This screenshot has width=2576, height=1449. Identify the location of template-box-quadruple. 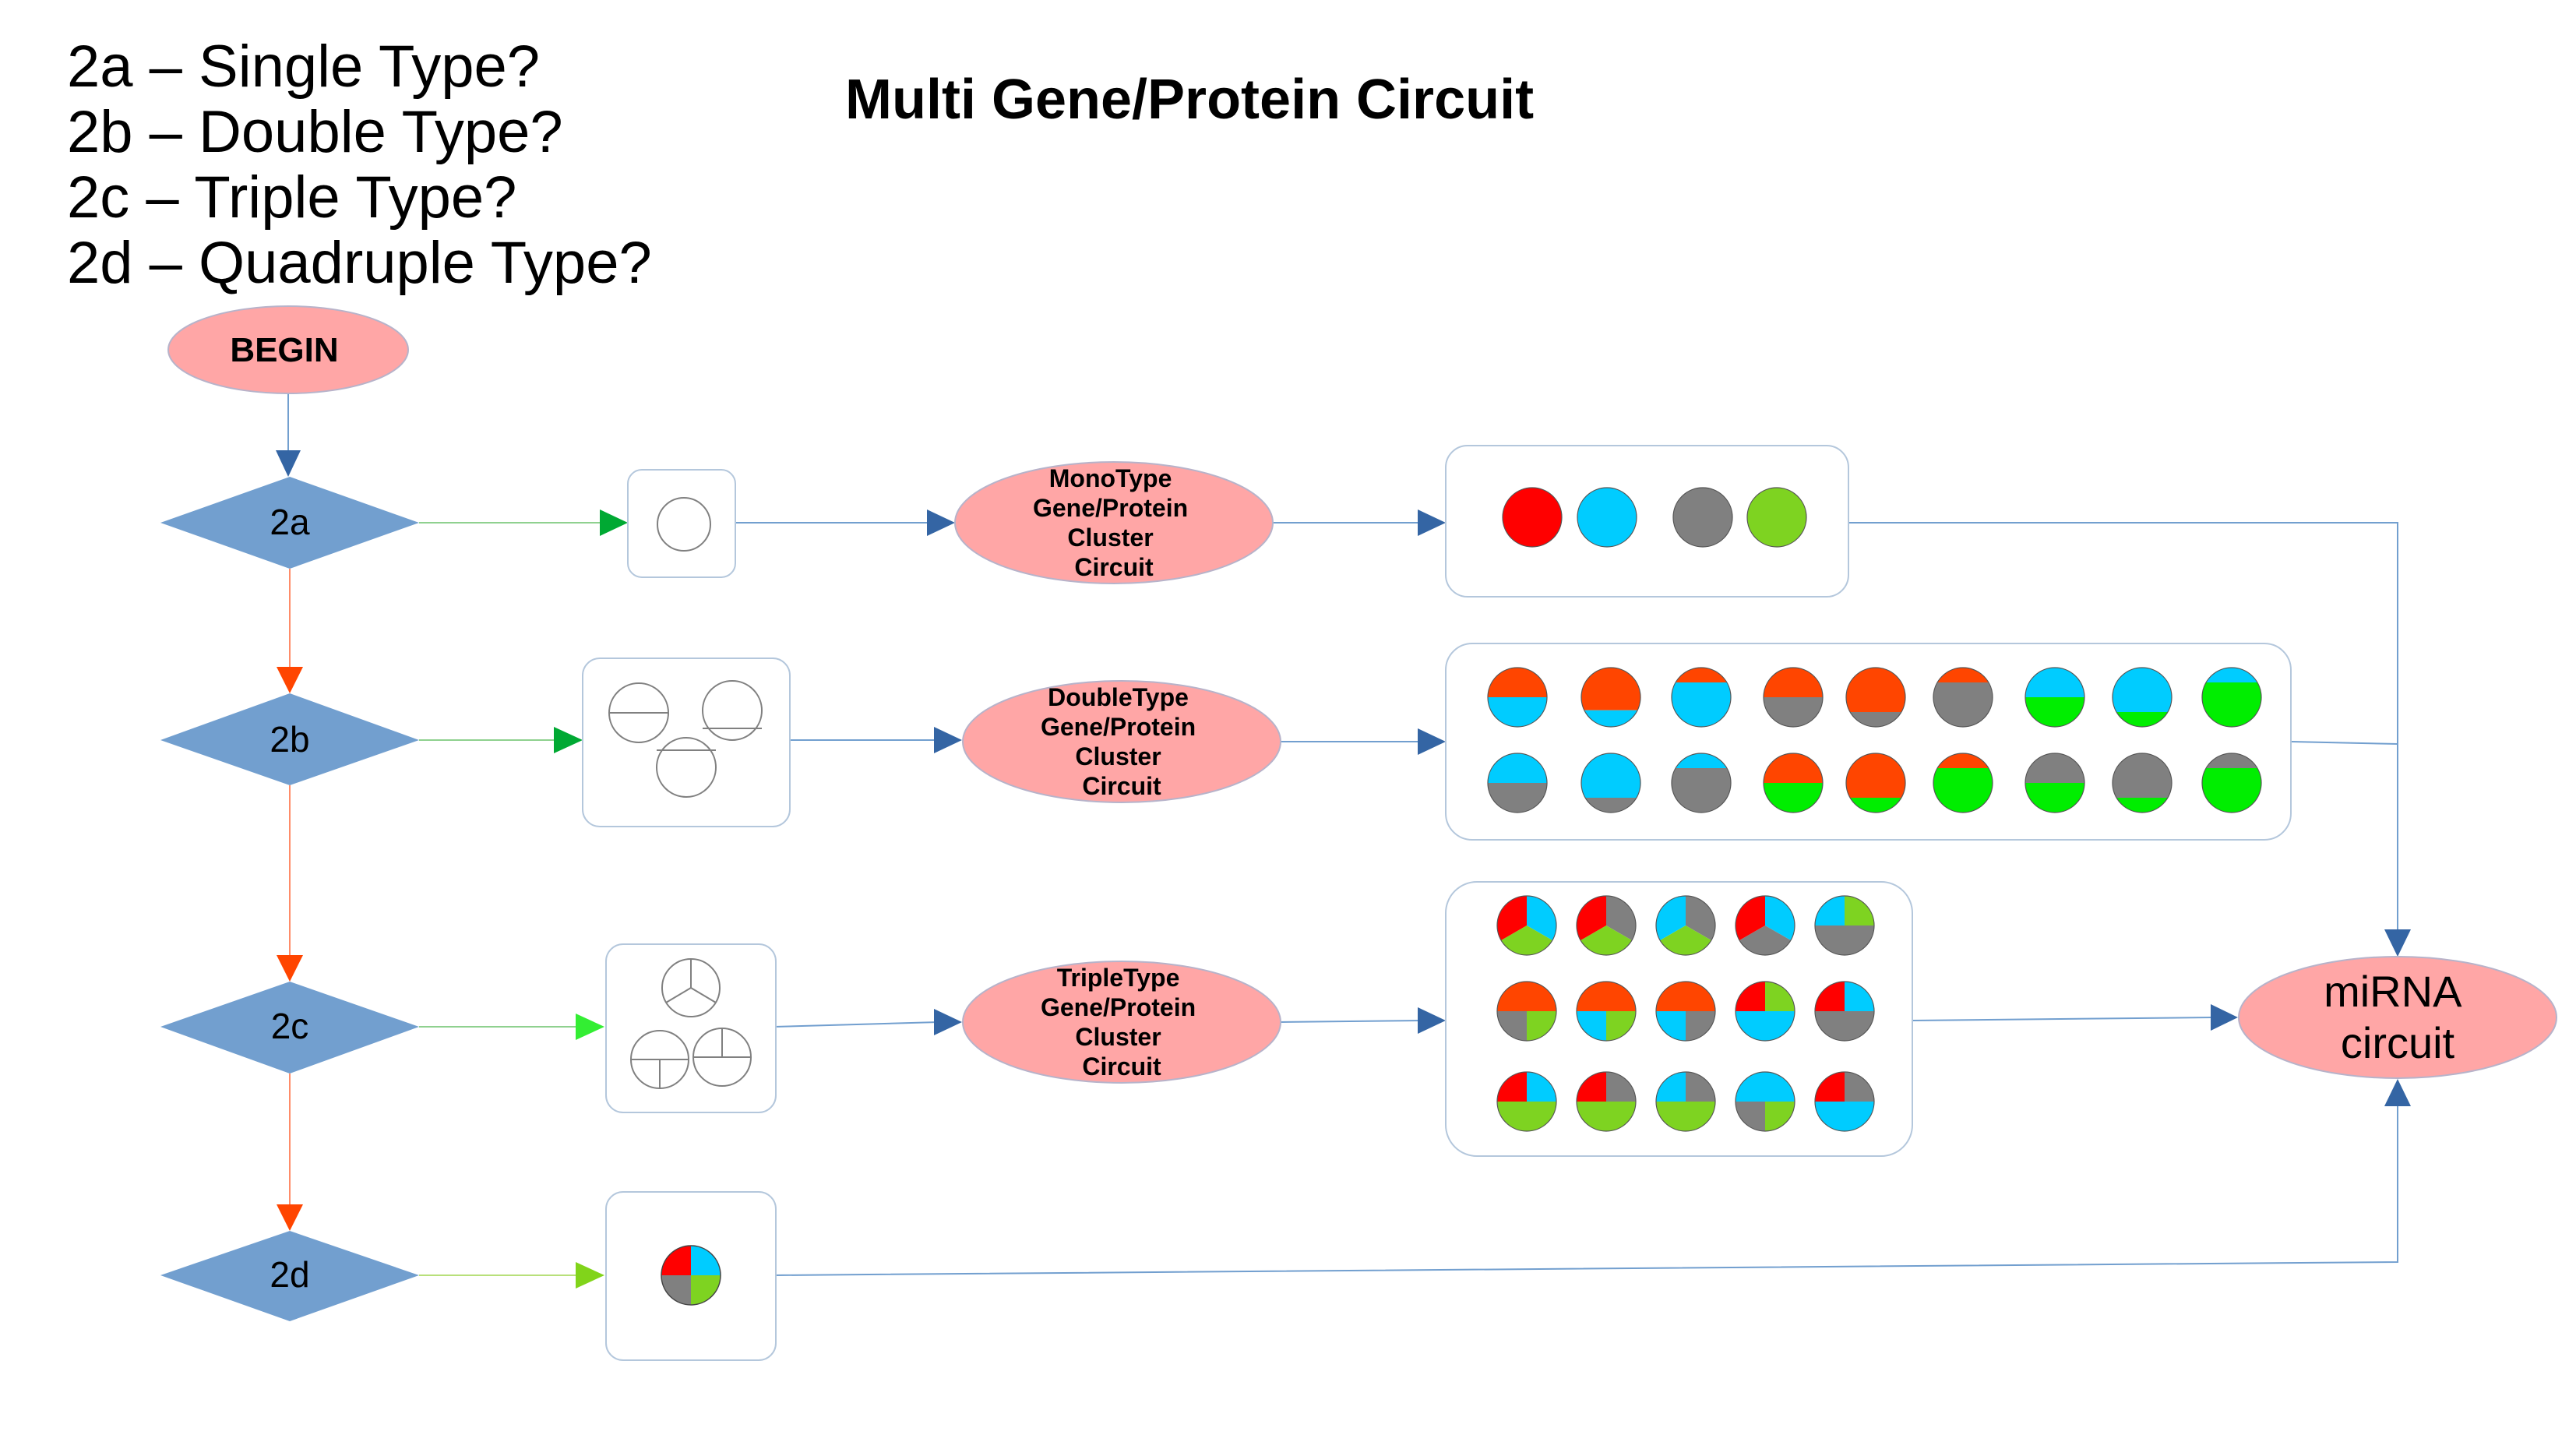
(691, 1276).